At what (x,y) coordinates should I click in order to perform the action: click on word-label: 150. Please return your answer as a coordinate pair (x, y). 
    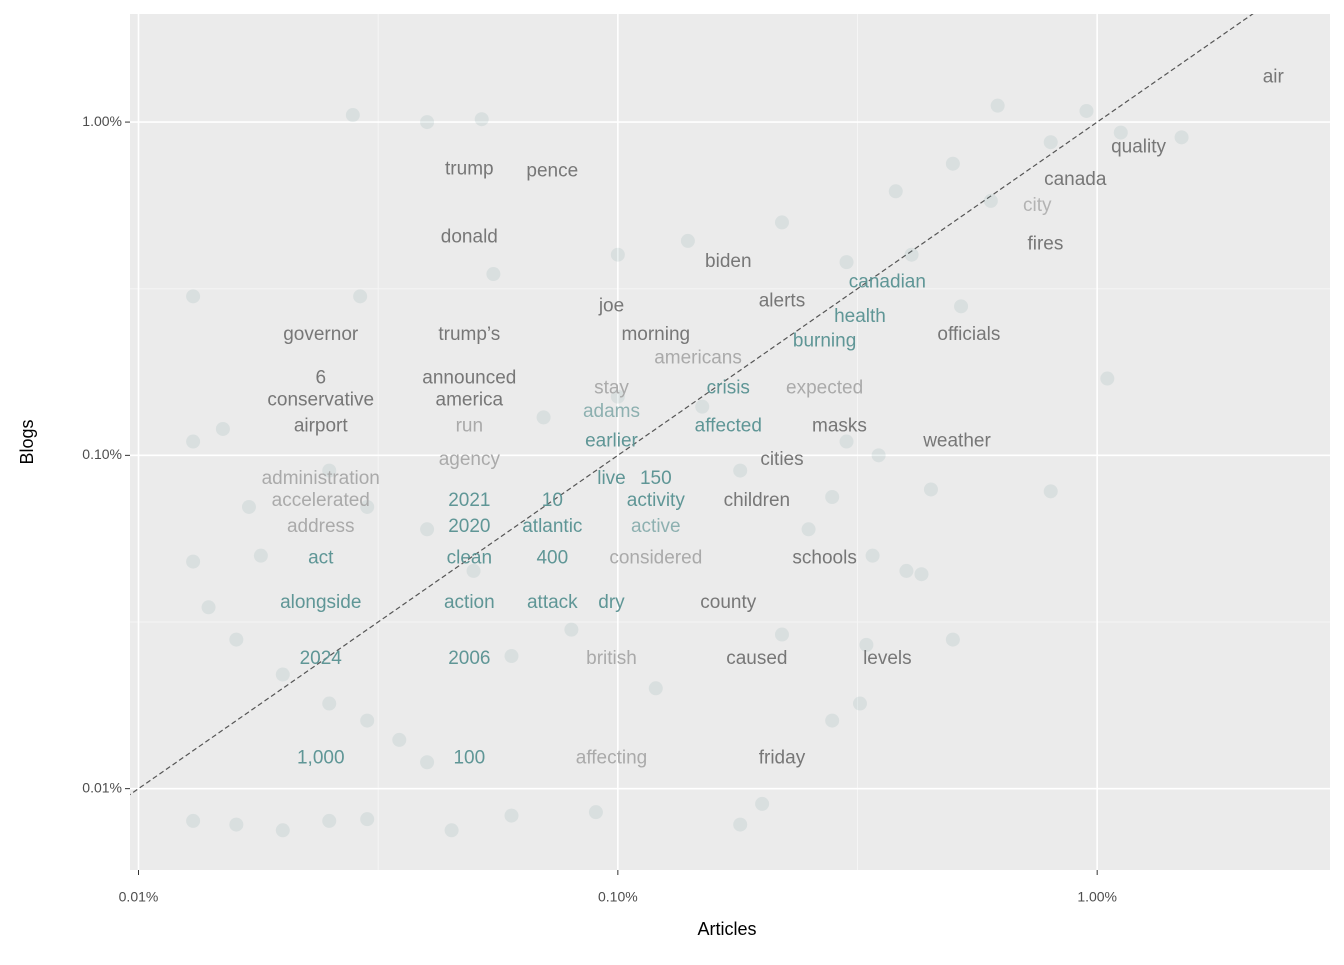
    Looking at the image, I should click on (656, 478).